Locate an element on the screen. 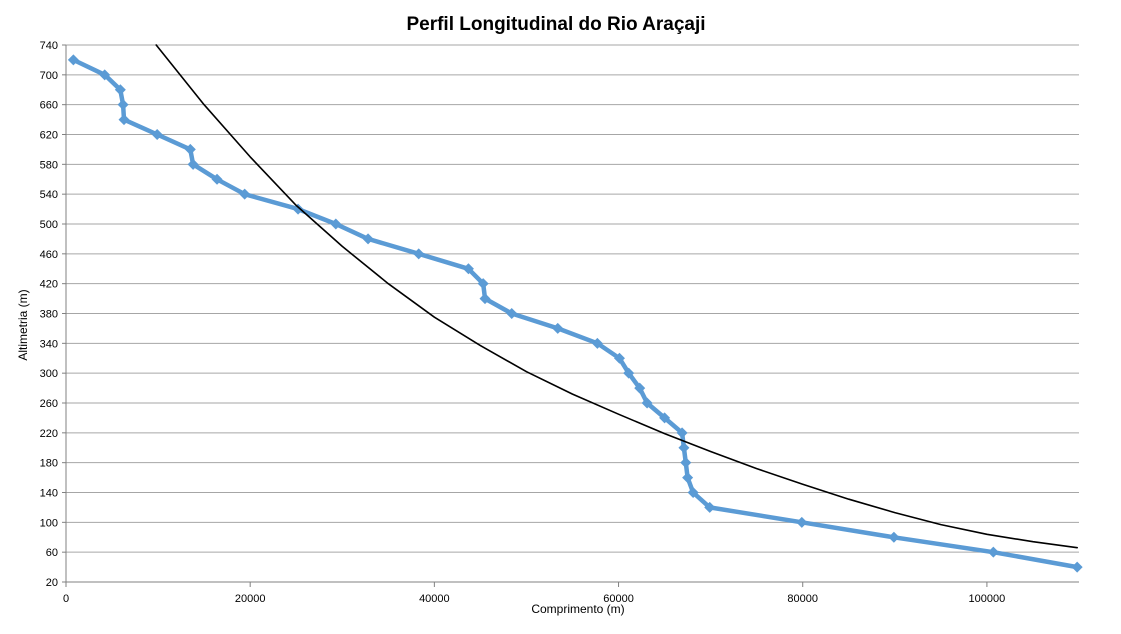  y-tick-label: 700 is located at coordinates (49, 76).